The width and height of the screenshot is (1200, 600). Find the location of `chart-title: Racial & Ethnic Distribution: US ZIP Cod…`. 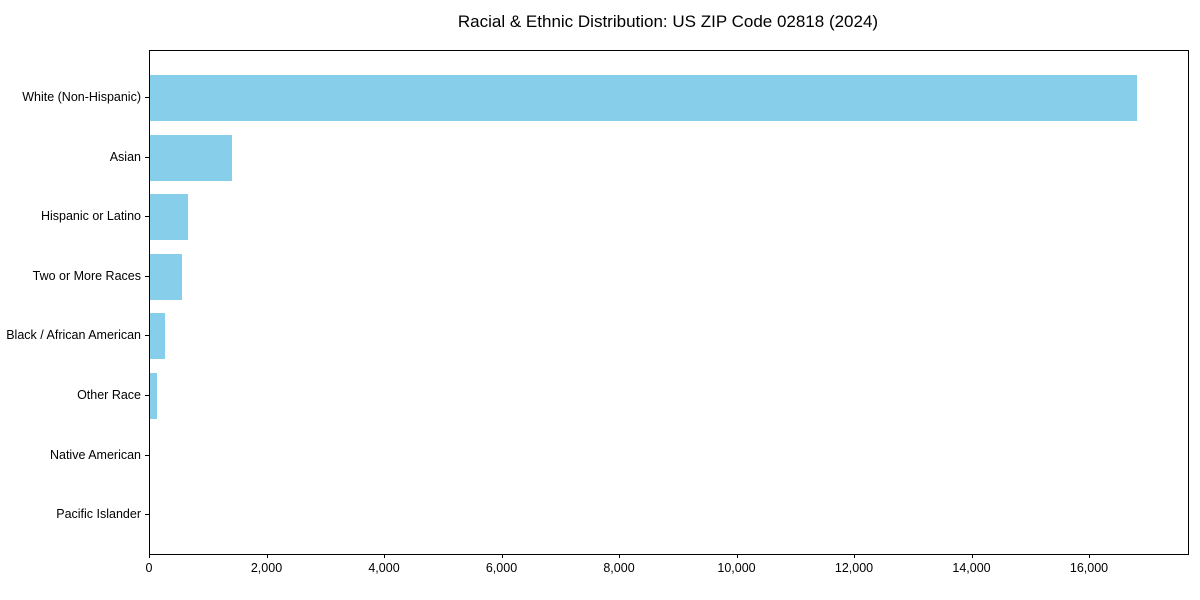

chart-title: Racial & Ethnic Distribution: US ZIP Cod… is located at coordinates (668, 21).